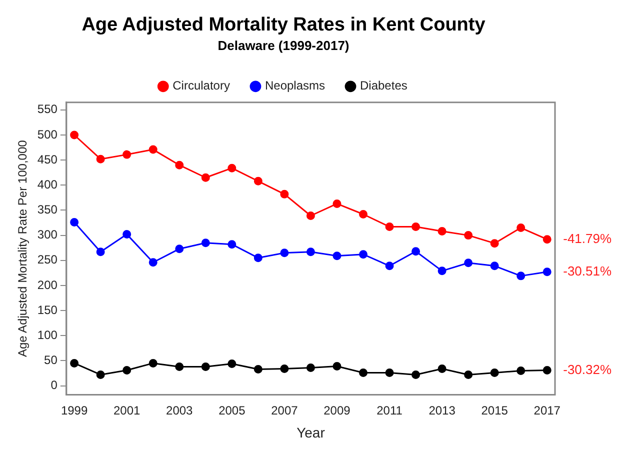  I want to click on y-tick-label: 50, so click(51, 360).